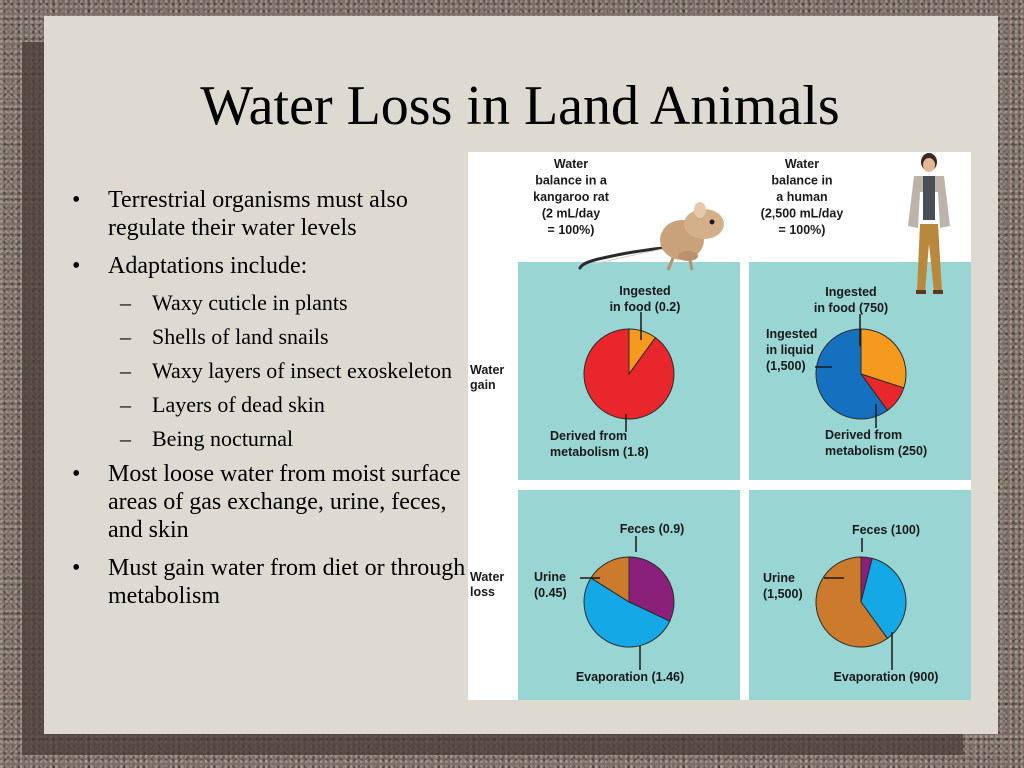 The image size is (1024, 768). I want to click on bullet-item: • Adaptations include:, so click(272, 266).